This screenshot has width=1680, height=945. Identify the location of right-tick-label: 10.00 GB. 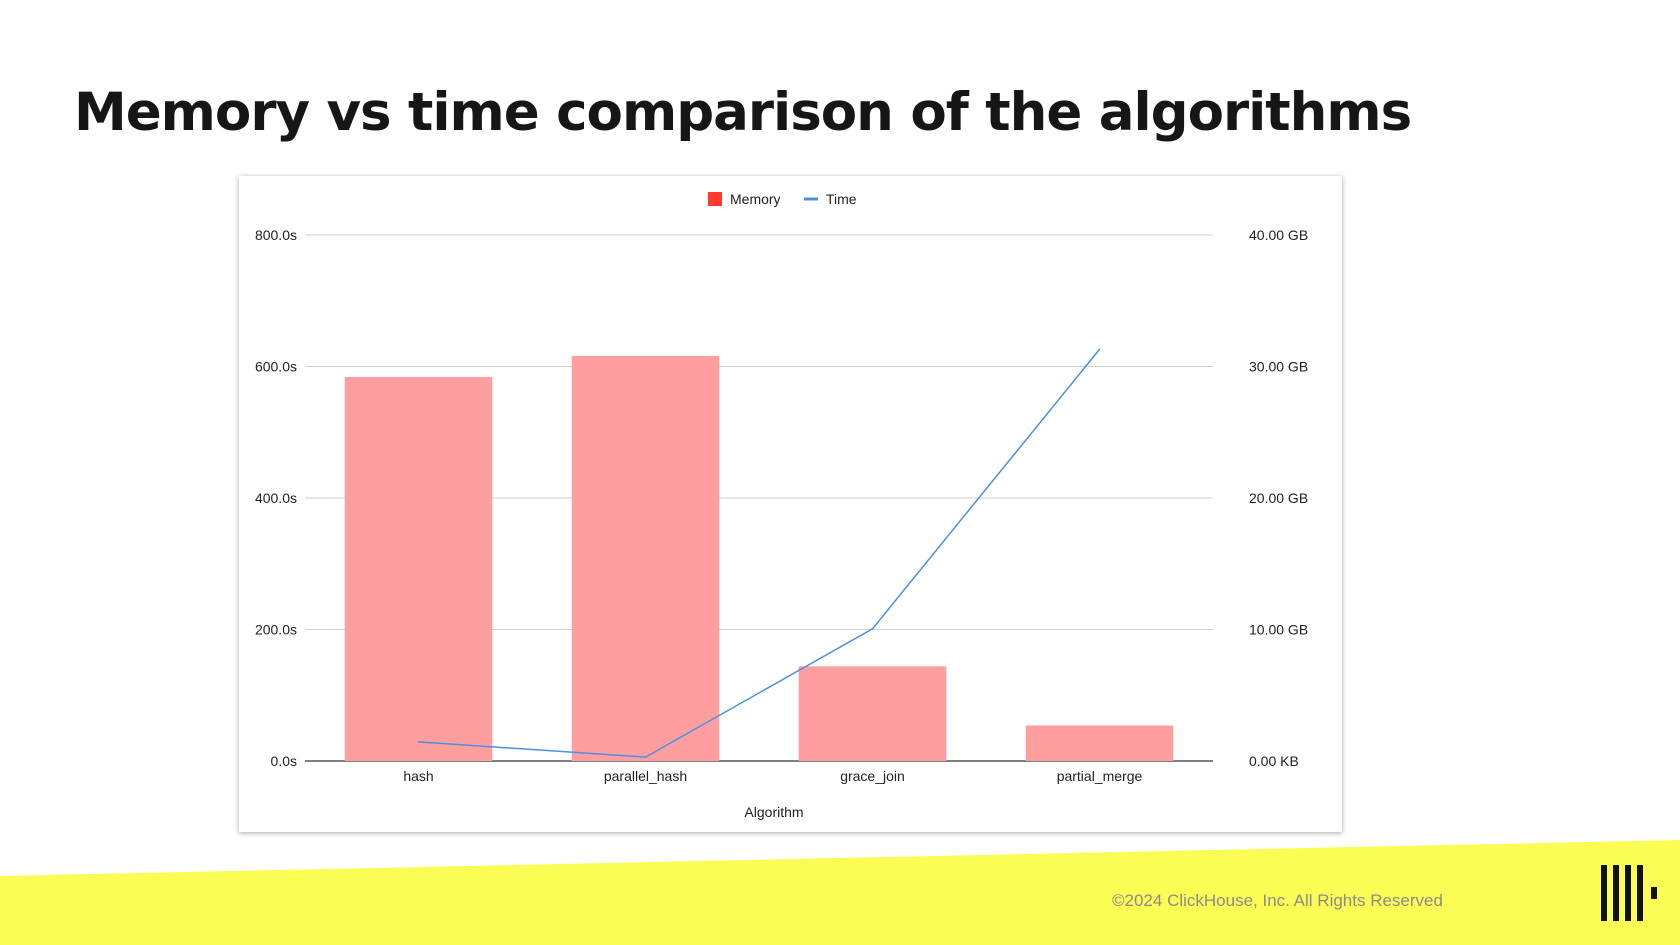
(1278, 630).